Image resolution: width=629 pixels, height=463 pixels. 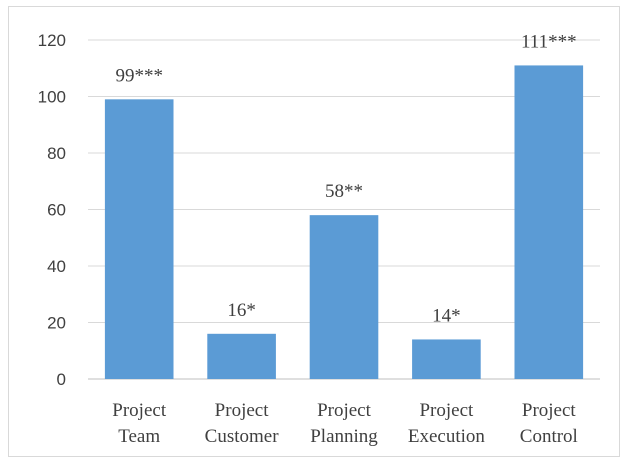 What do you see at coordinates (56, 153) in the screenshot?
I see `y-tick-label: 80` at bounding box center [56, 153].